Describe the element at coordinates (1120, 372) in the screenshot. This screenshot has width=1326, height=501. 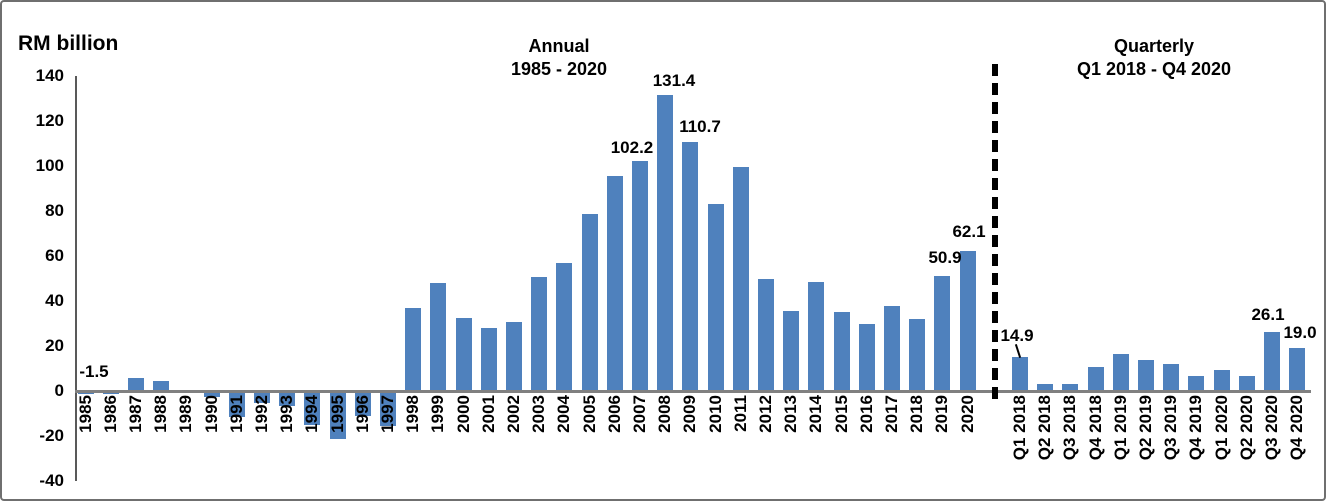
I see `bar-quarterly-Q1 2019` at that location.